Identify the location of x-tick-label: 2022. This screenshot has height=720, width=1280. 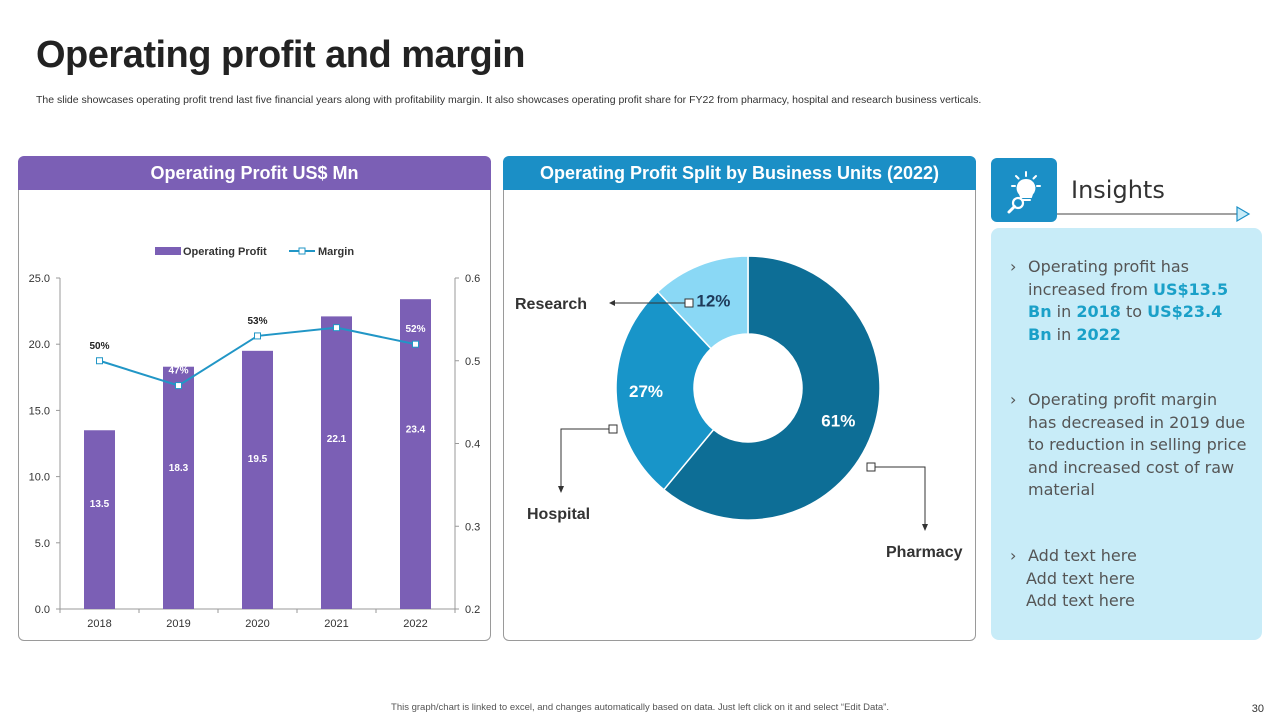
(415, 624).